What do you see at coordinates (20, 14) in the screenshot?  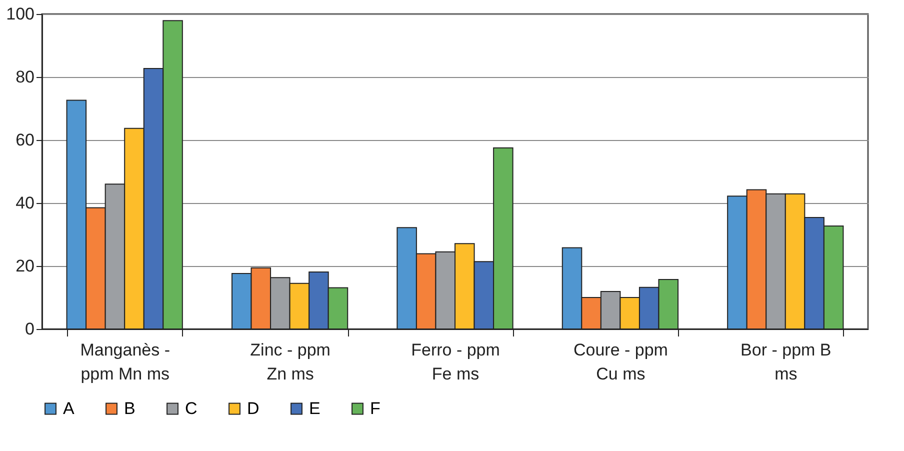 I see `y-tick-label: 100` at bounding box center [20, 14].